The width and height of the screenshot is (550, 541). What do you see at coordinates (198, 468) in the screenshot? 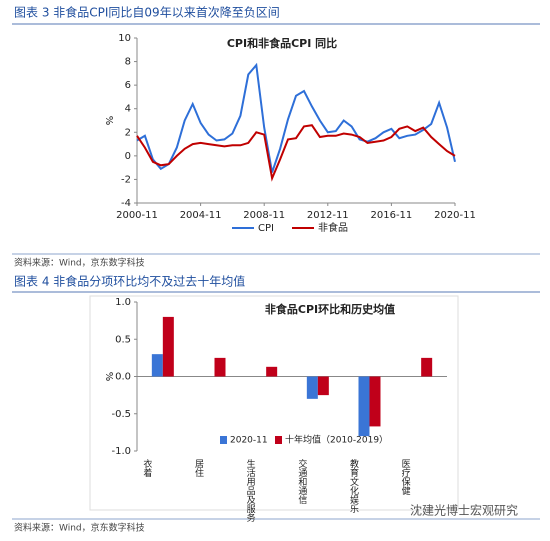
I see `x-tick-label: 居住` at bounding box center [198, 468].